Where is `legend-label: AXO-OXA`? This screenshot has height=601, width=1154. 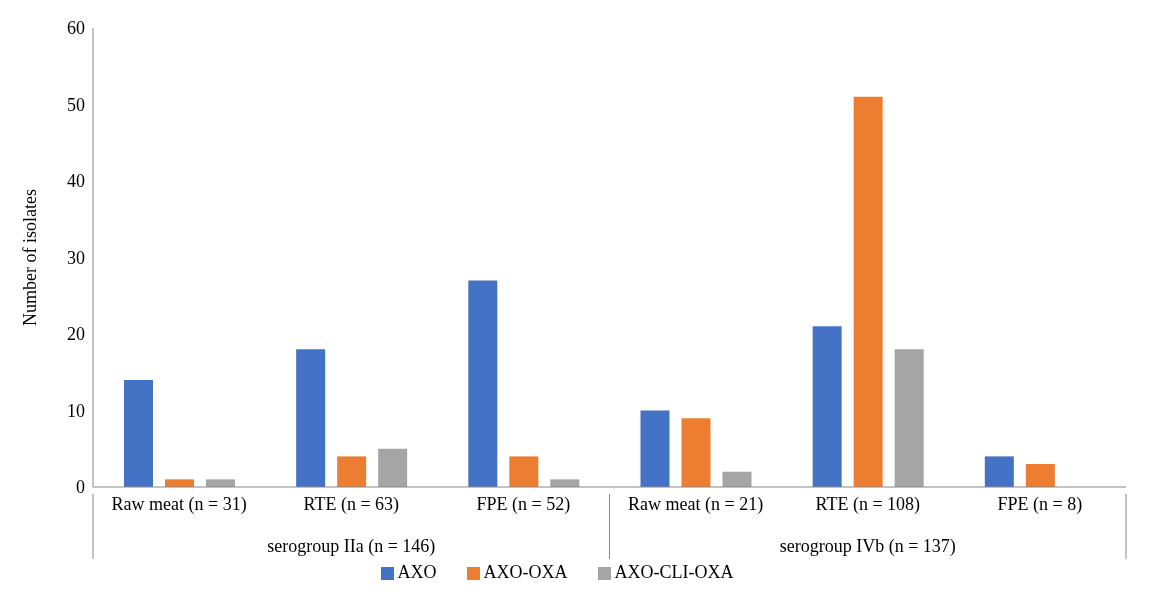 legend-label: AXO-OXA is located at coordinates (525, 572).